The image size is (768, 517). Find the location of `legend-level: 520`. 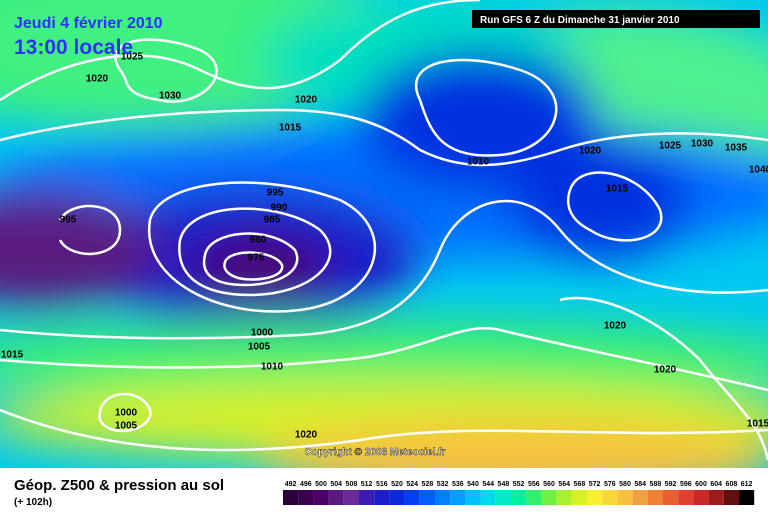

legend-level: 520 is located at coordinates (397, 484).